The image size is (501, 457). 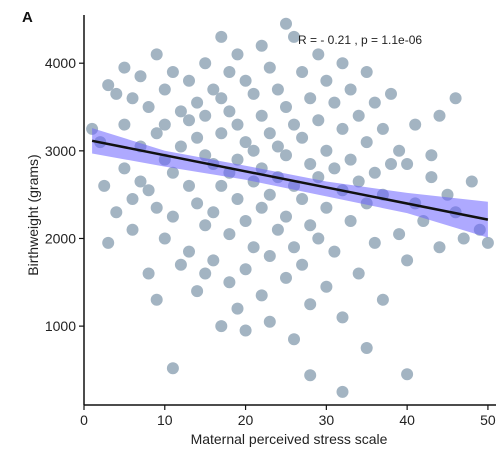 What do you see at coordinates (60, 151) in the screenshot?
I see `y-tick-label: 3000` at bounding box center [60, 151].